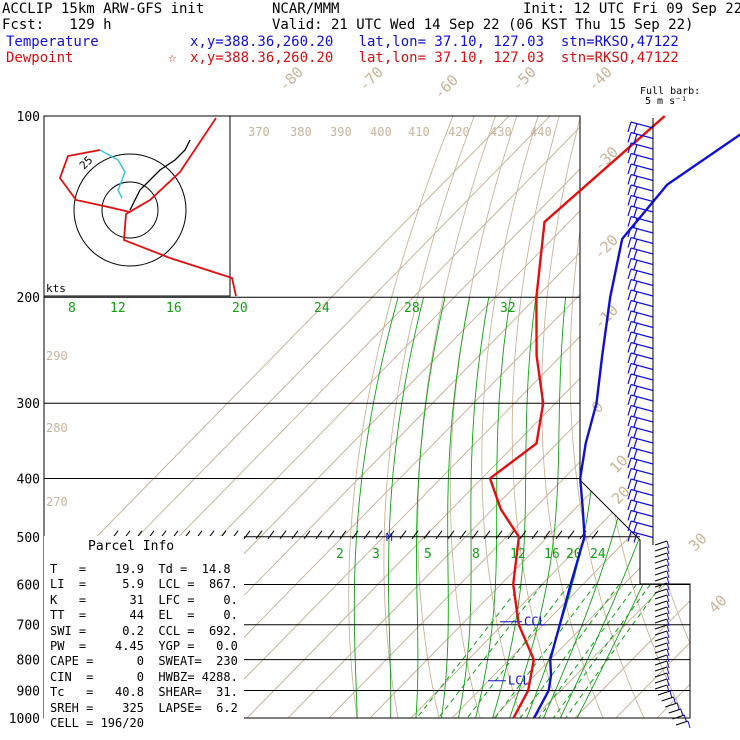 This screenshot has height=740, width=740. What do you see at coordinates (24, 719) in the screenshot?
I see `pressure-tick-label: 1000` at bounding box center [24, 719].